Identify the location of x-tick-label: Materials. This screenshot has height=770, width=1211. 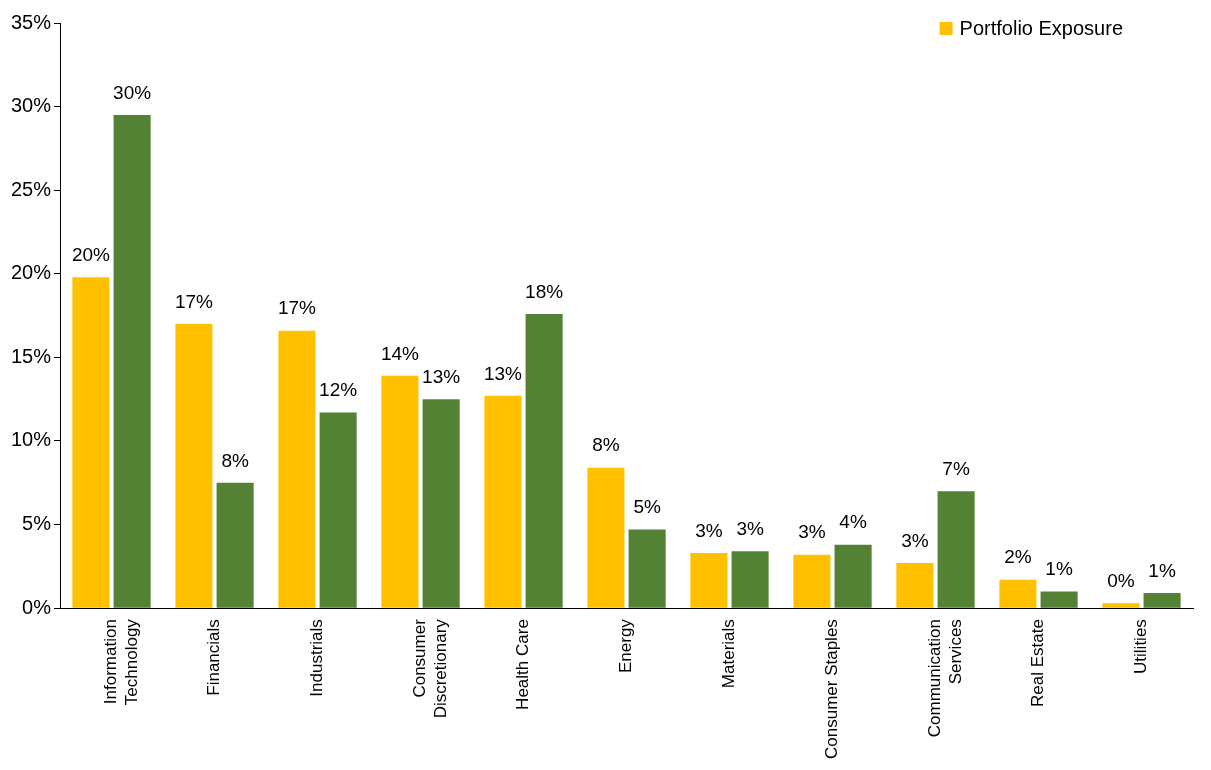
(729, 654).